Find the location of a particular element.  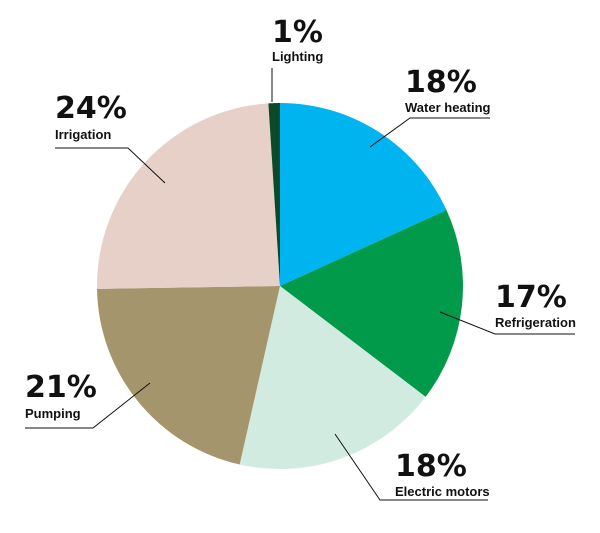

slice-percent-electric-motors: 18% is located at coordinates (431, 466).